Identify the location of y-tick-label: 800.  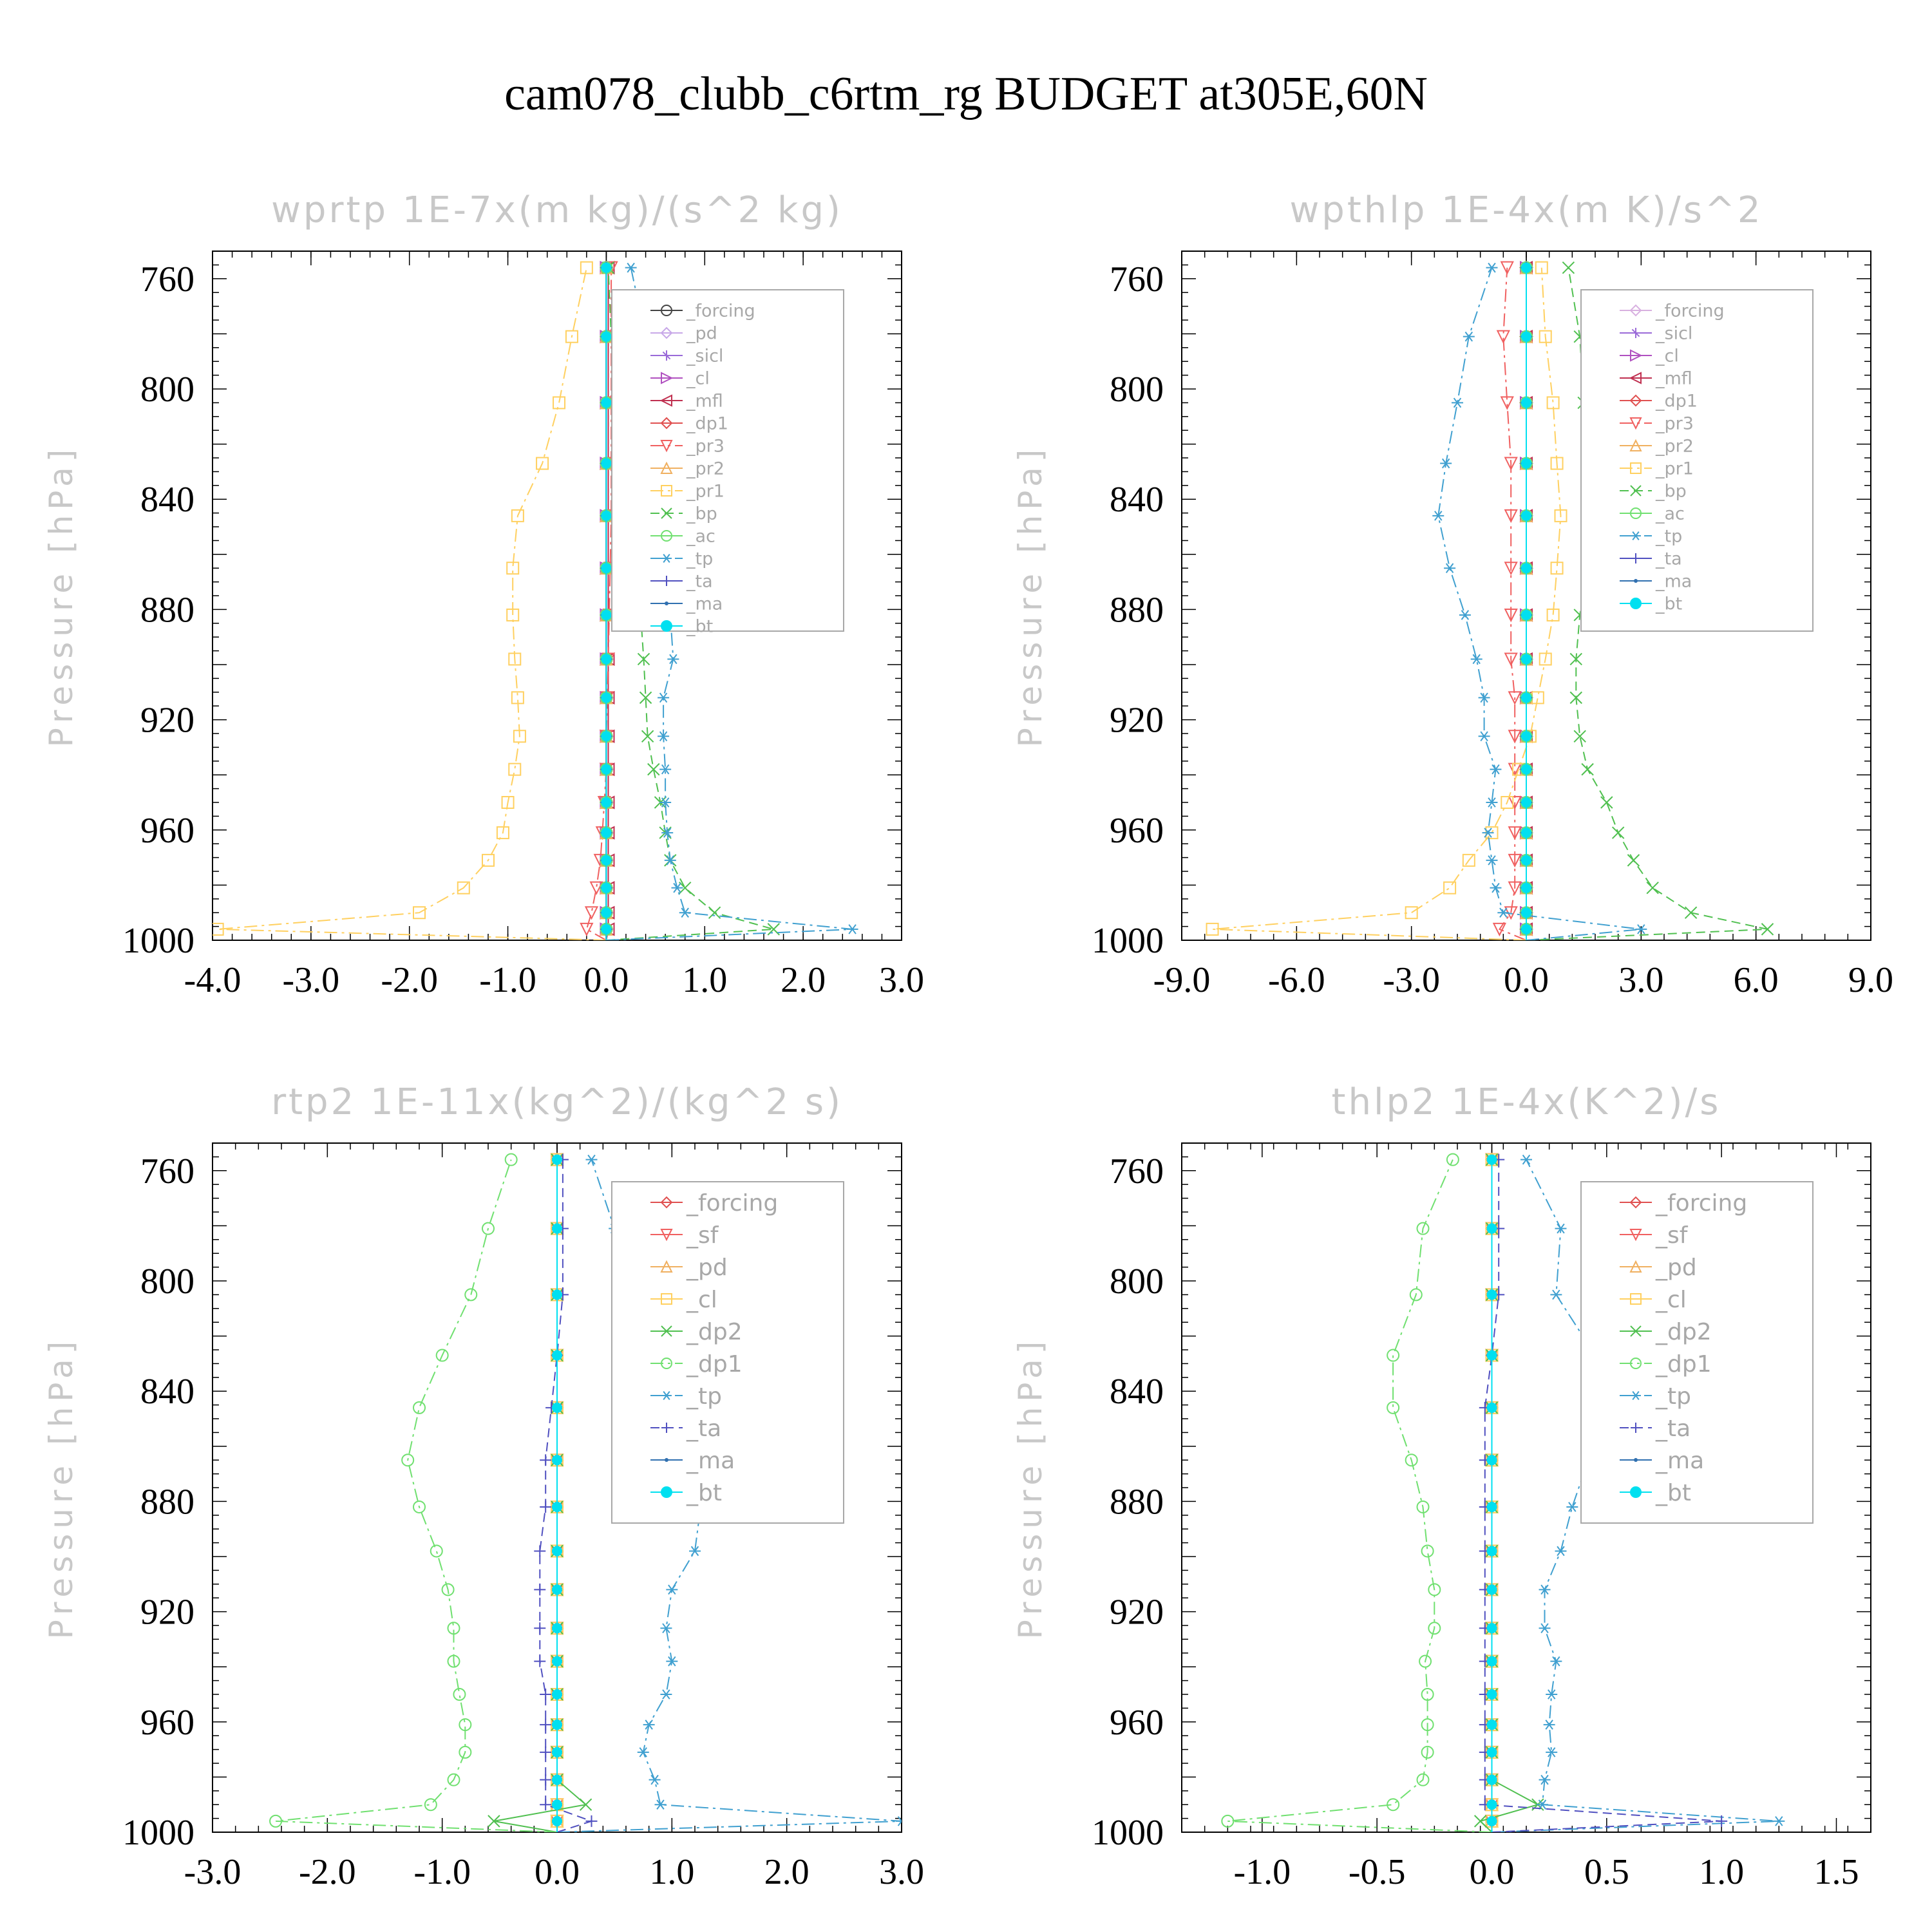
(1137, 390).